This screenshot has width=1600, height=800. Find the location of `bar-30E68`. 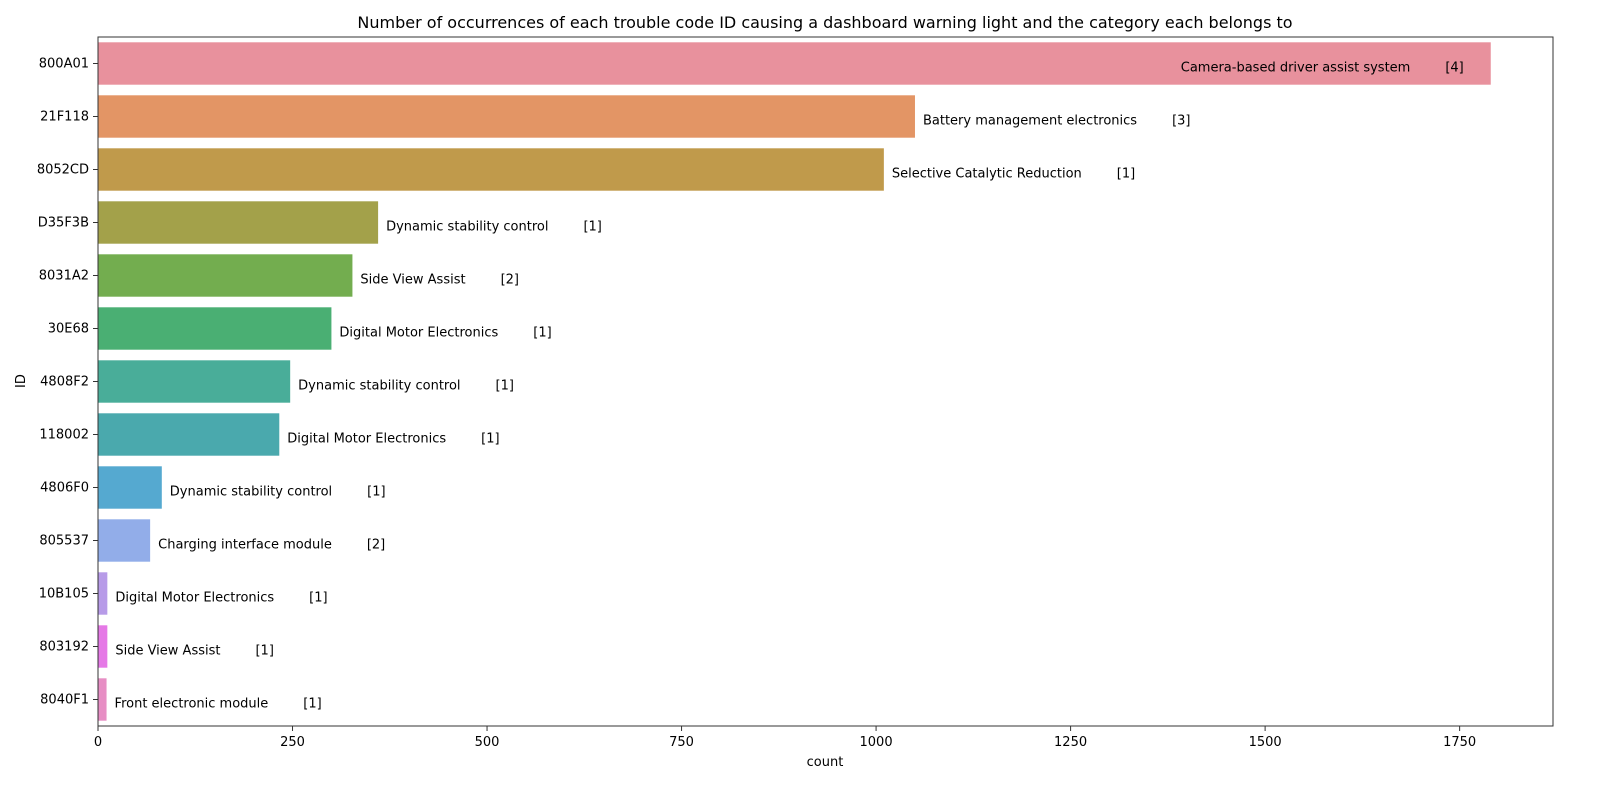

bar-30E68 is located at coordinates (214, 328).